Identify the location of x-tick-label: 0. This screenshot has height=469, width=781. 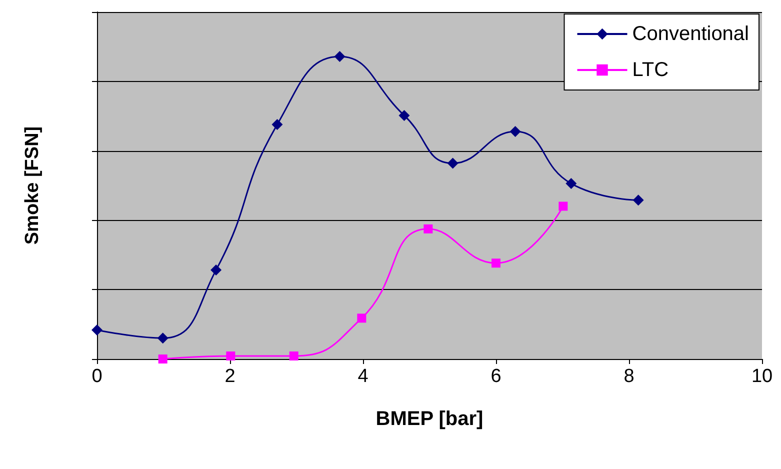
(97, 376).